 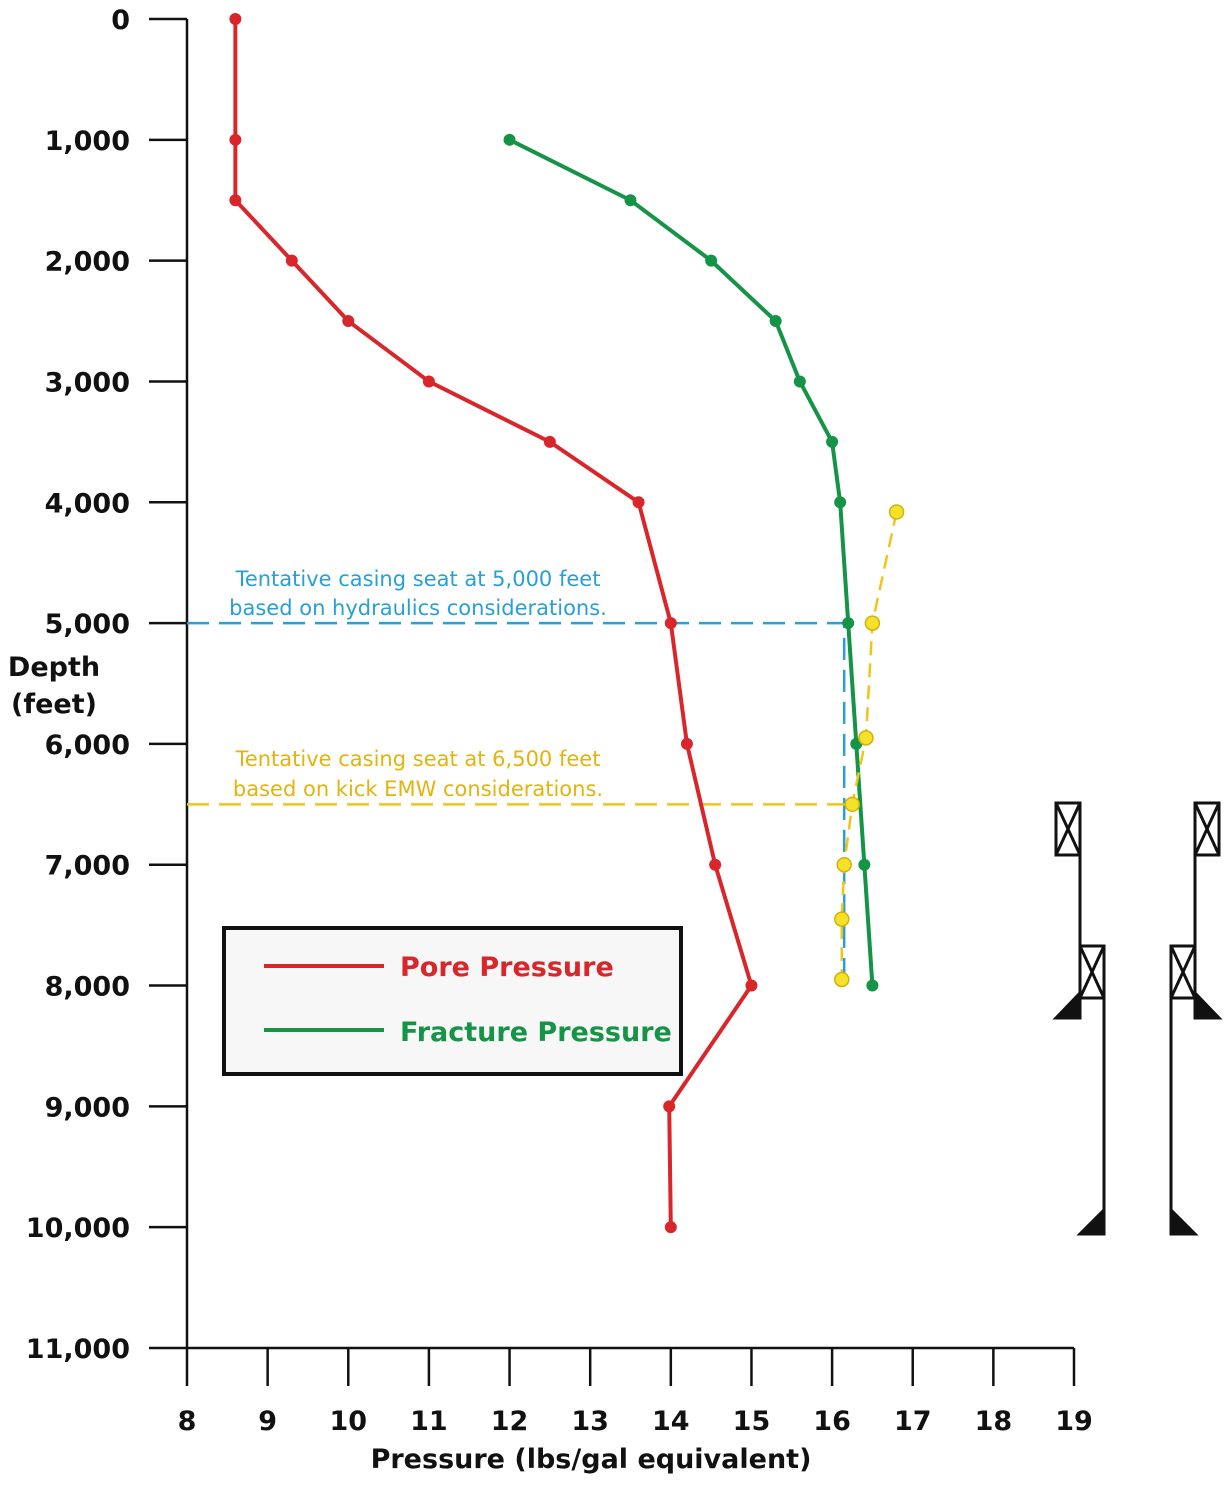 I want to click on x-tick-label: 13, so click(x=590, y=1421).